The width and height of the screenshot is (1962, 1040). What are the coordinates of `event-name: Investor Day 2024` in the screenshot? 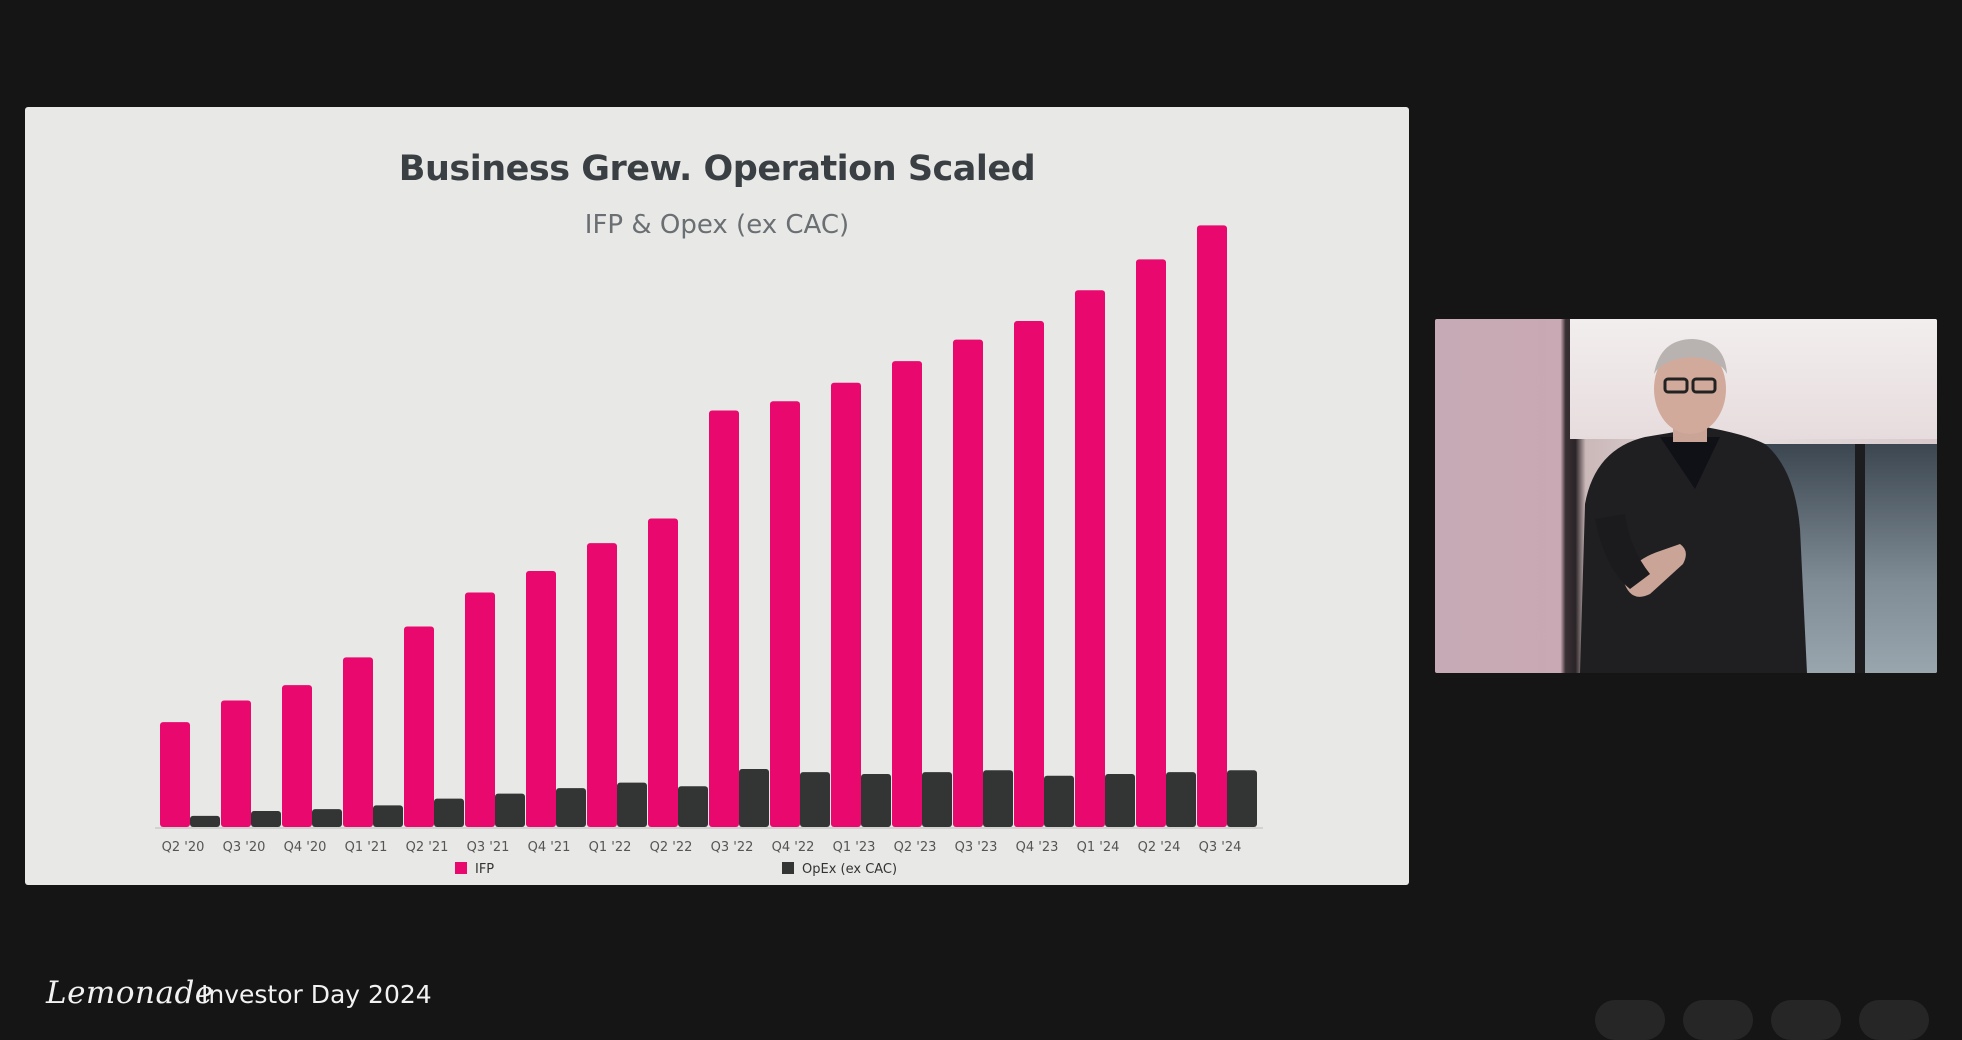 It's located at (316, 994).